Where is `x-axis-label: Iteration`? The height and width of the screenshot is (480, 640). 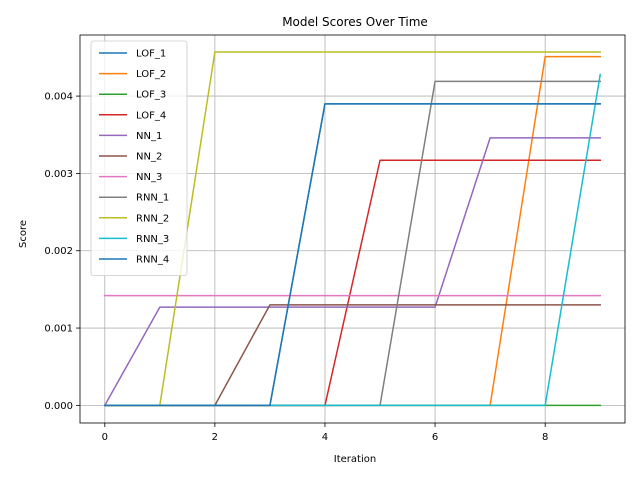 x-axis-label: Iteration is located at coordinates (355, 459).